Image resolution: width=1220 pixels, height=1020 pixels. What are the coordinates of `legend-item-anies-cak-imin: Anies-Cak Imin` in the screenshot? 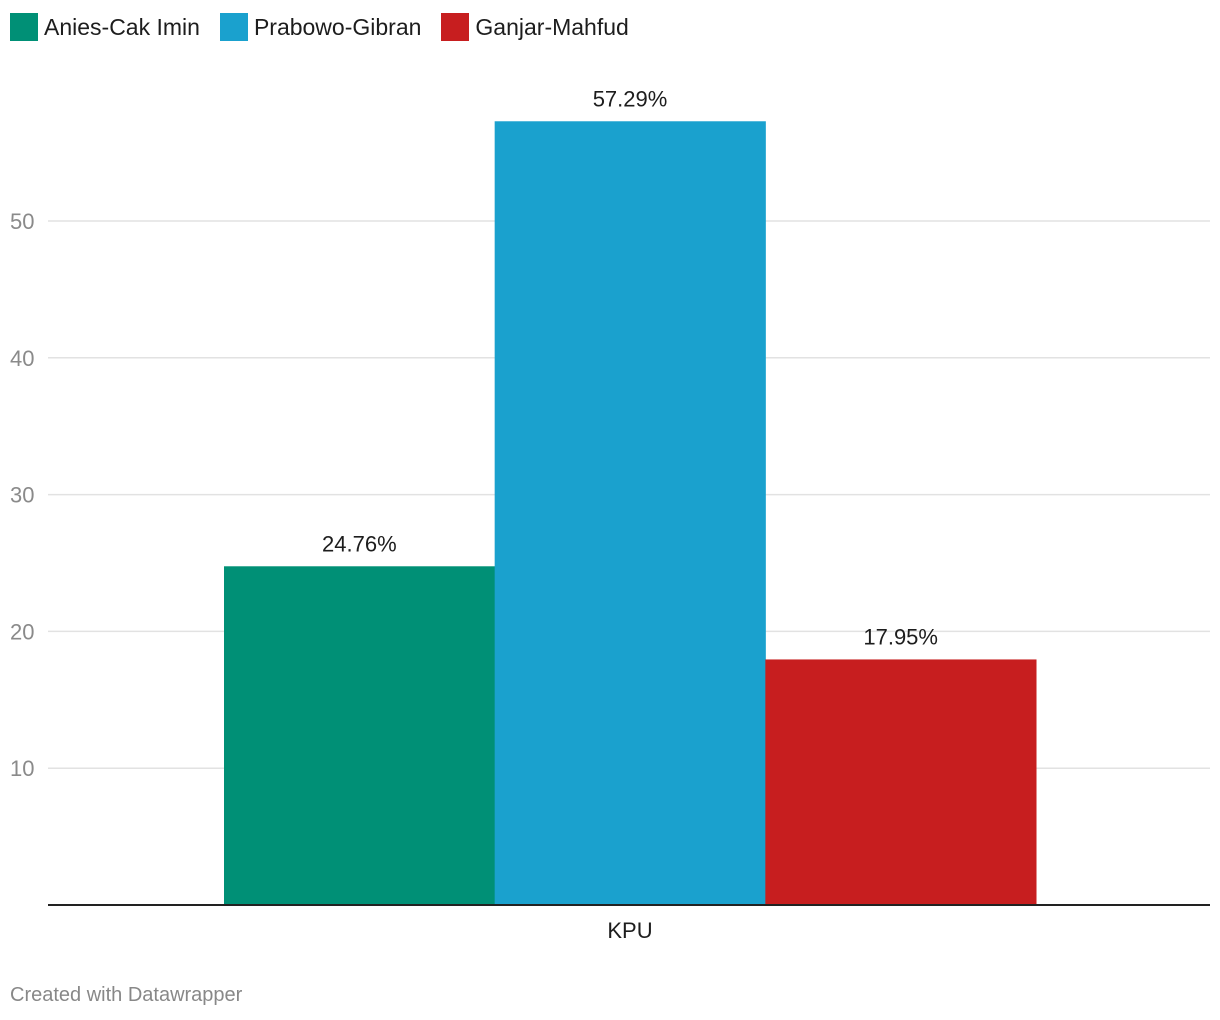 It's located at (105, 27).